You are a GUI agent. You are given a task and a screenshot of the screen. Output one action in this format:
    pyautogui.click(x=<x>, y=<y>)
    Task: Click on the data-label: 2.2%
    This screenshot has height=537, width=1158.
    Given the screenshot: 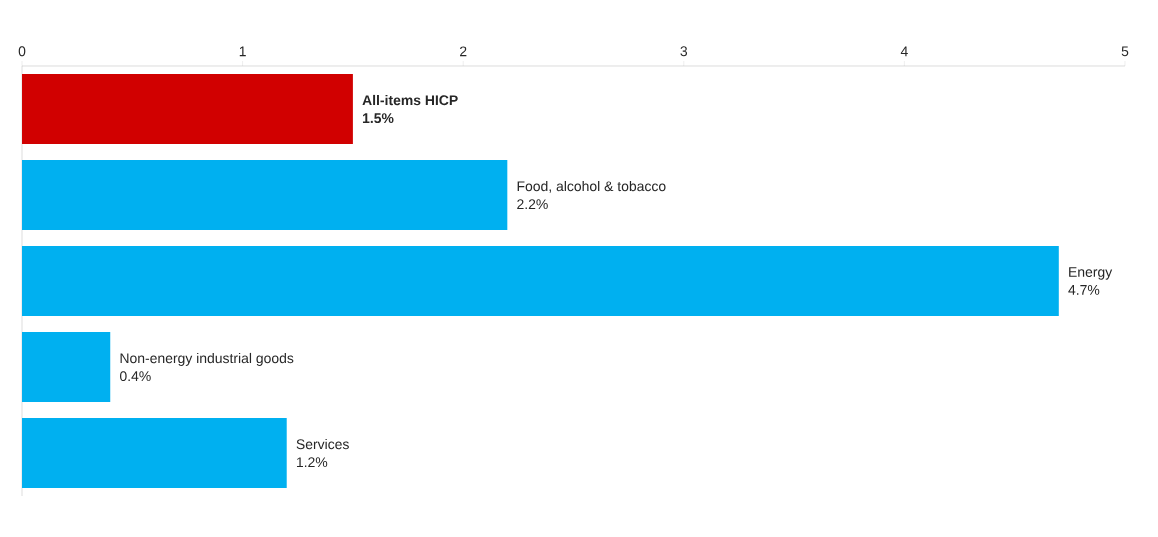 What is the action you would take?
    pyautogui.click(x=532, y=204)
    